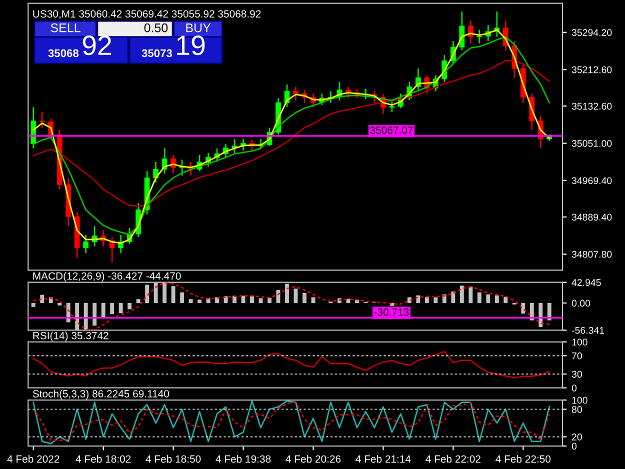 Image resolution: width=625 pixels, height=469 pixels. I want to click on y-tick-label: 34889.40, so click(592, 217).